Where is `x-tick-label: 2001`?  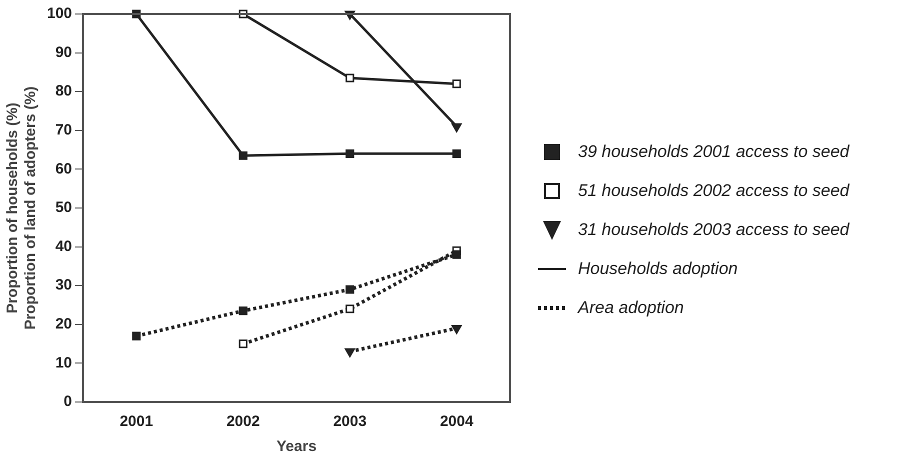 x-tick-label: 2001 is located at coordinates (137, 421).